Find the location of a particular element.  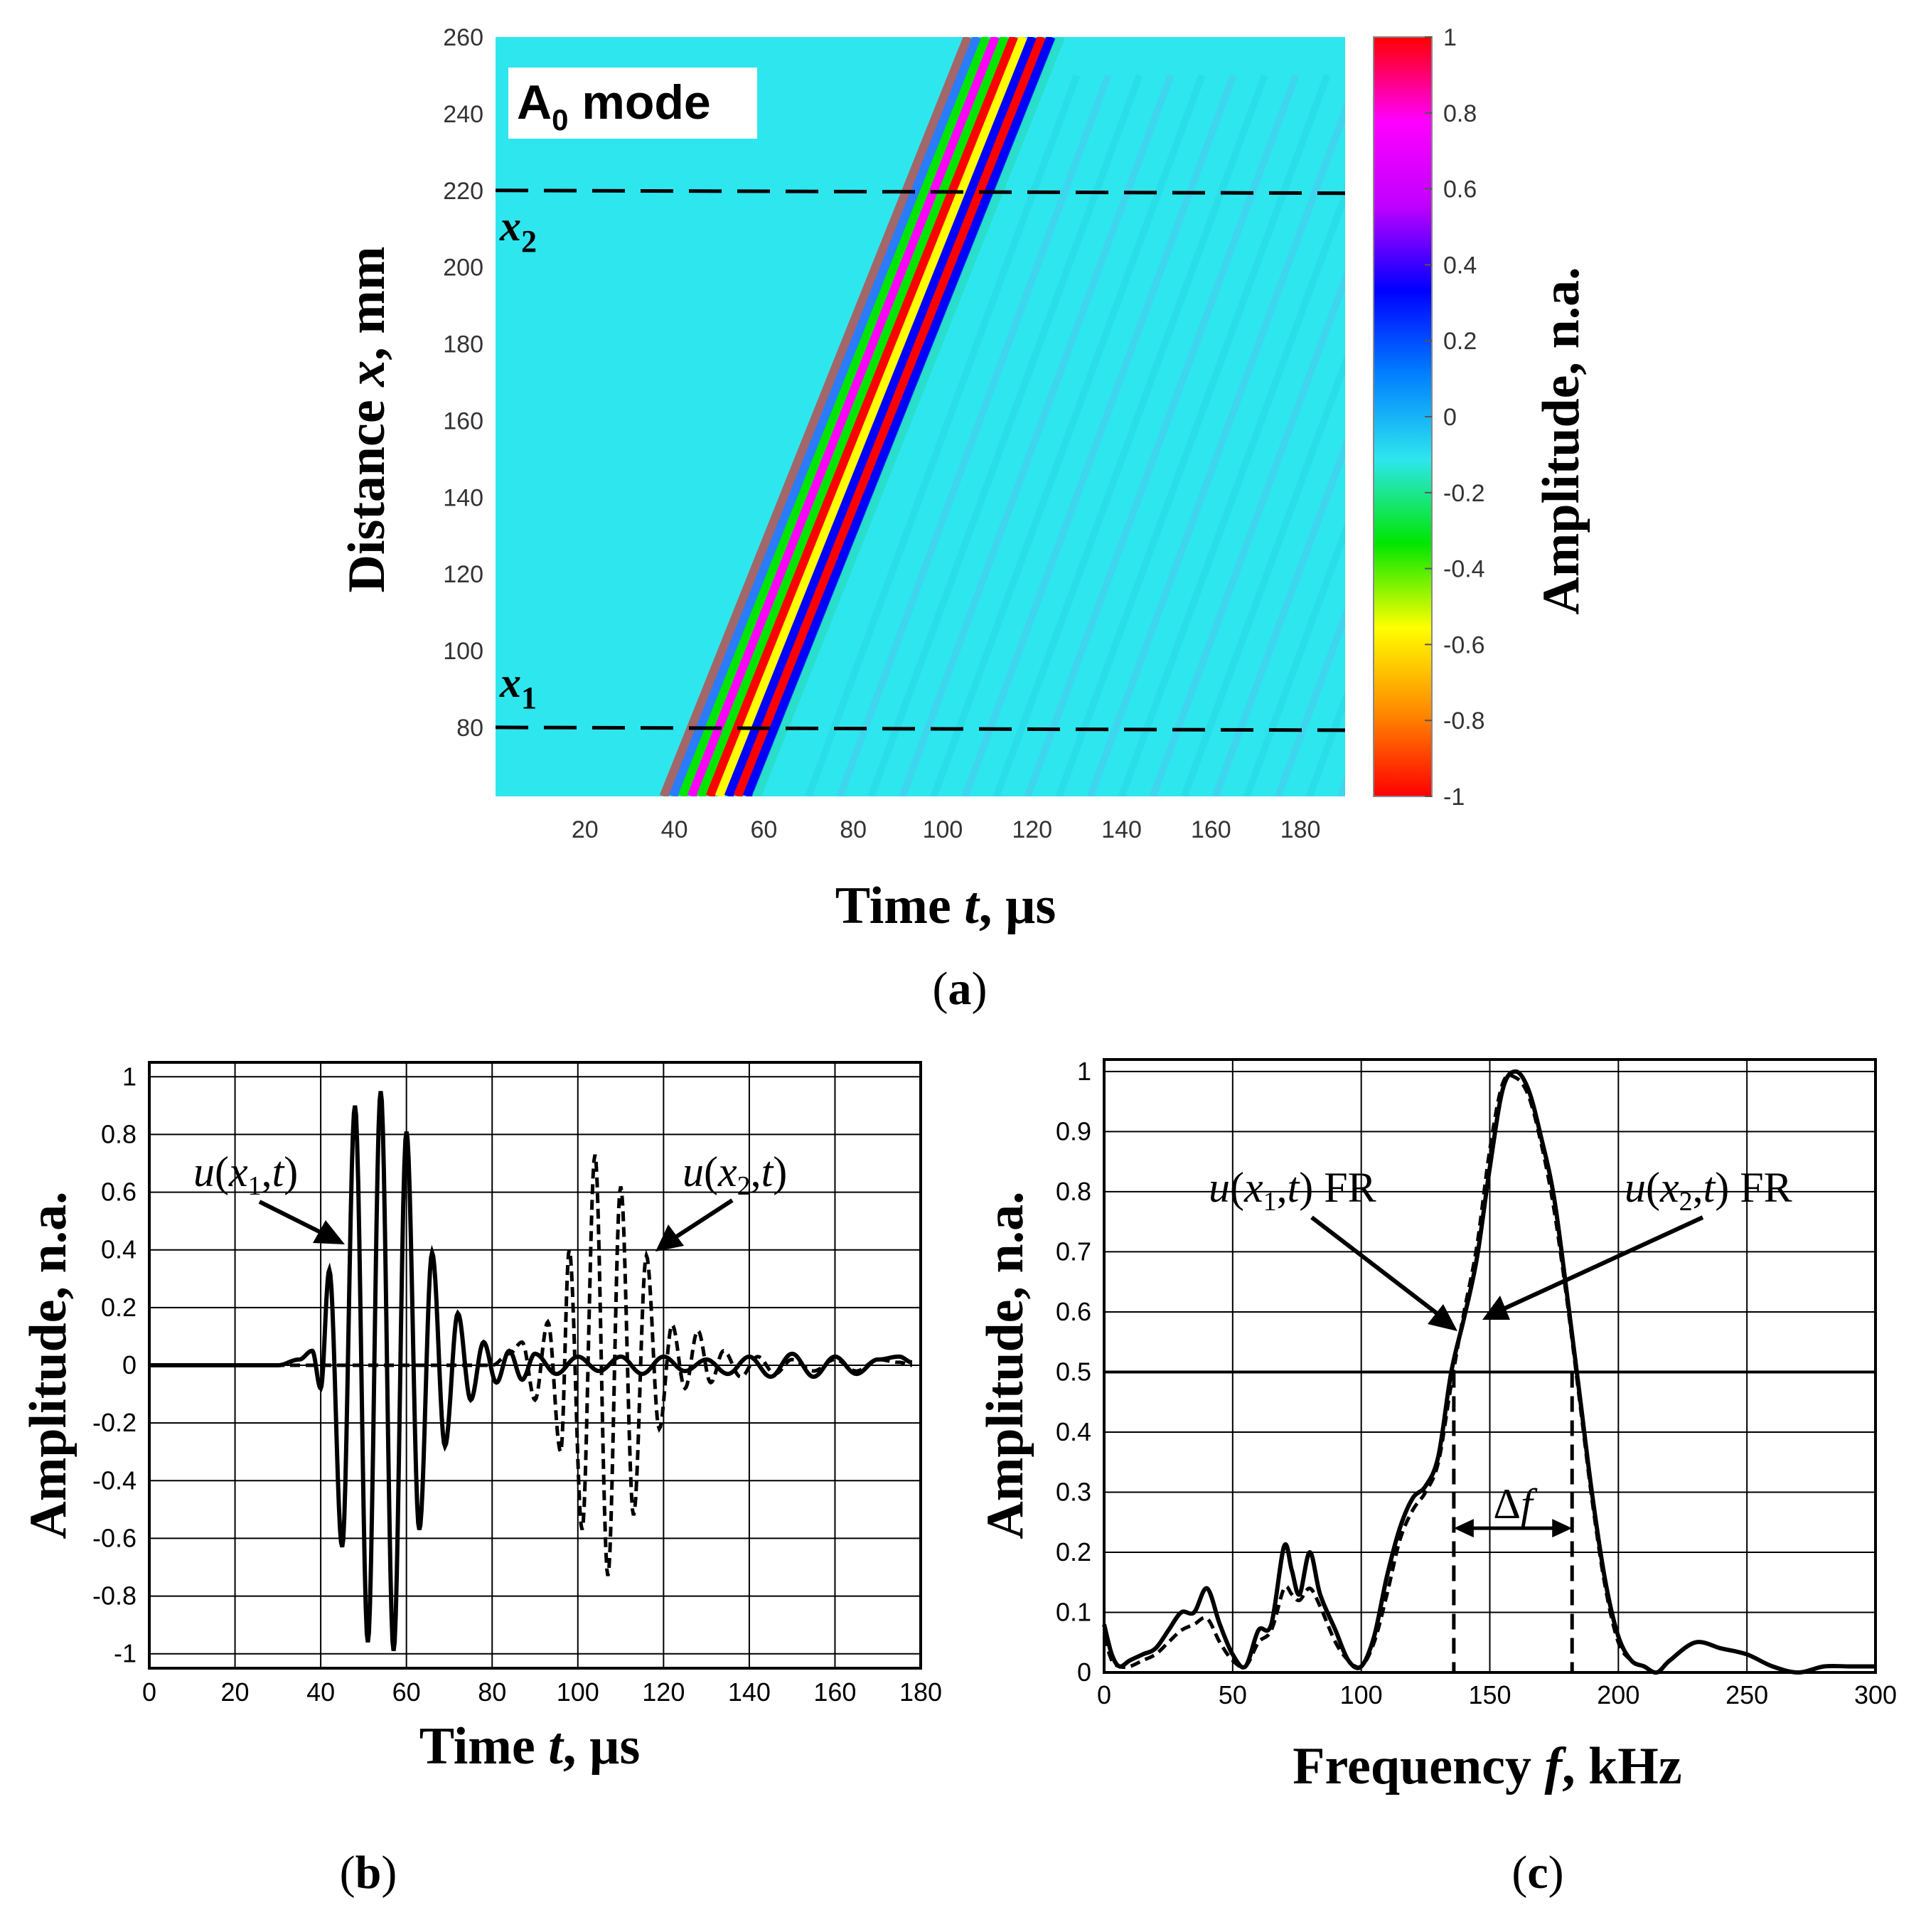

x-axis-label-a-post: , µs is located at coordinates (1017, 906).